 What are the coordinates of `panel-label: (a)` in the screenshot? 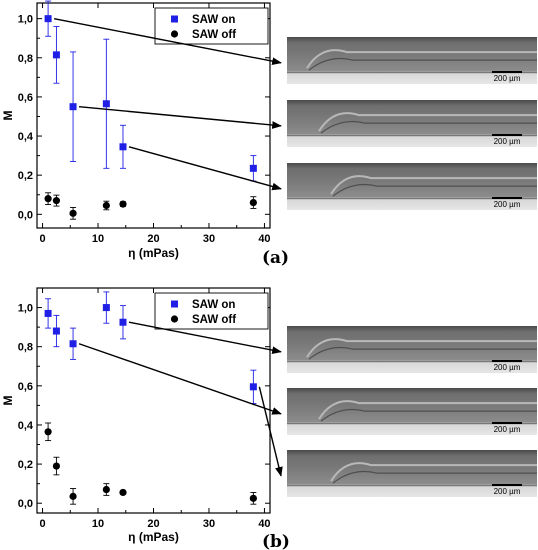 It's located at (275, 258).